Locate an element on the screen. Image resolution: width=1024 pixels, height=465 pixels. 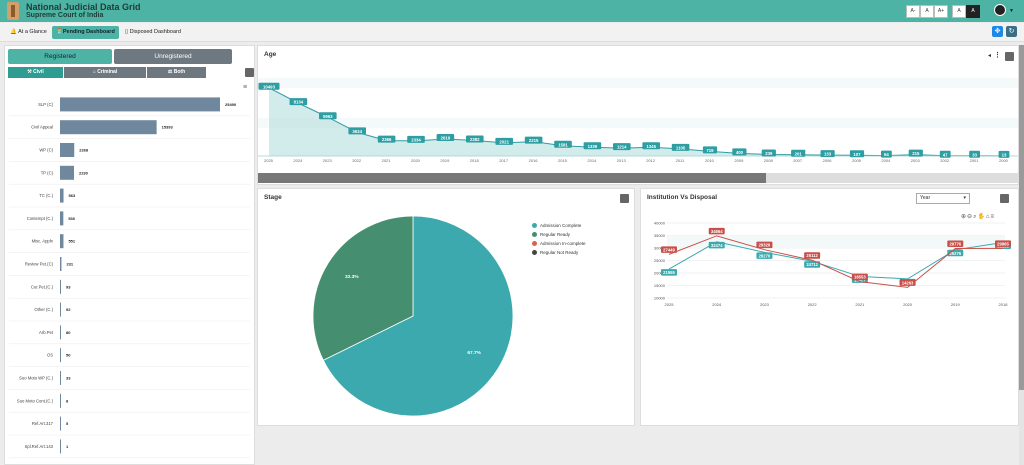
home-icon: ⌂ is located at coordinates (988, 217).